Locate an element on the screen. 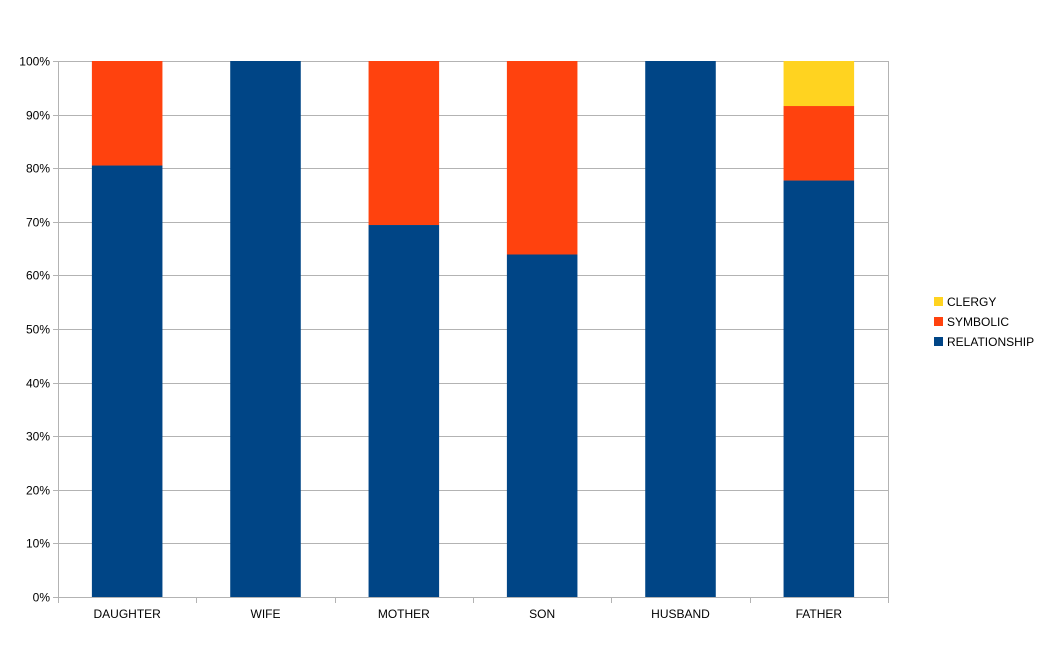  y-tick-label: 30% is located at coordinates (38, 437).